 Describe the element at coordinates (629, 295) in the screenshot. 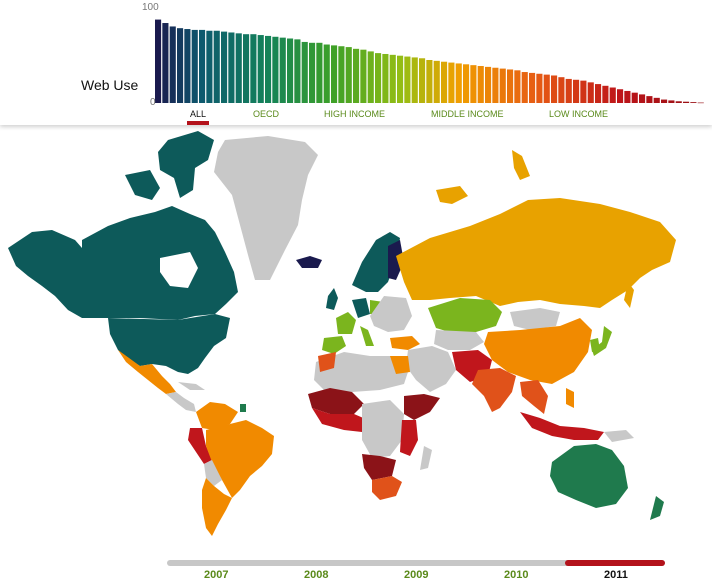

I see `country-sakhalin` at that location.